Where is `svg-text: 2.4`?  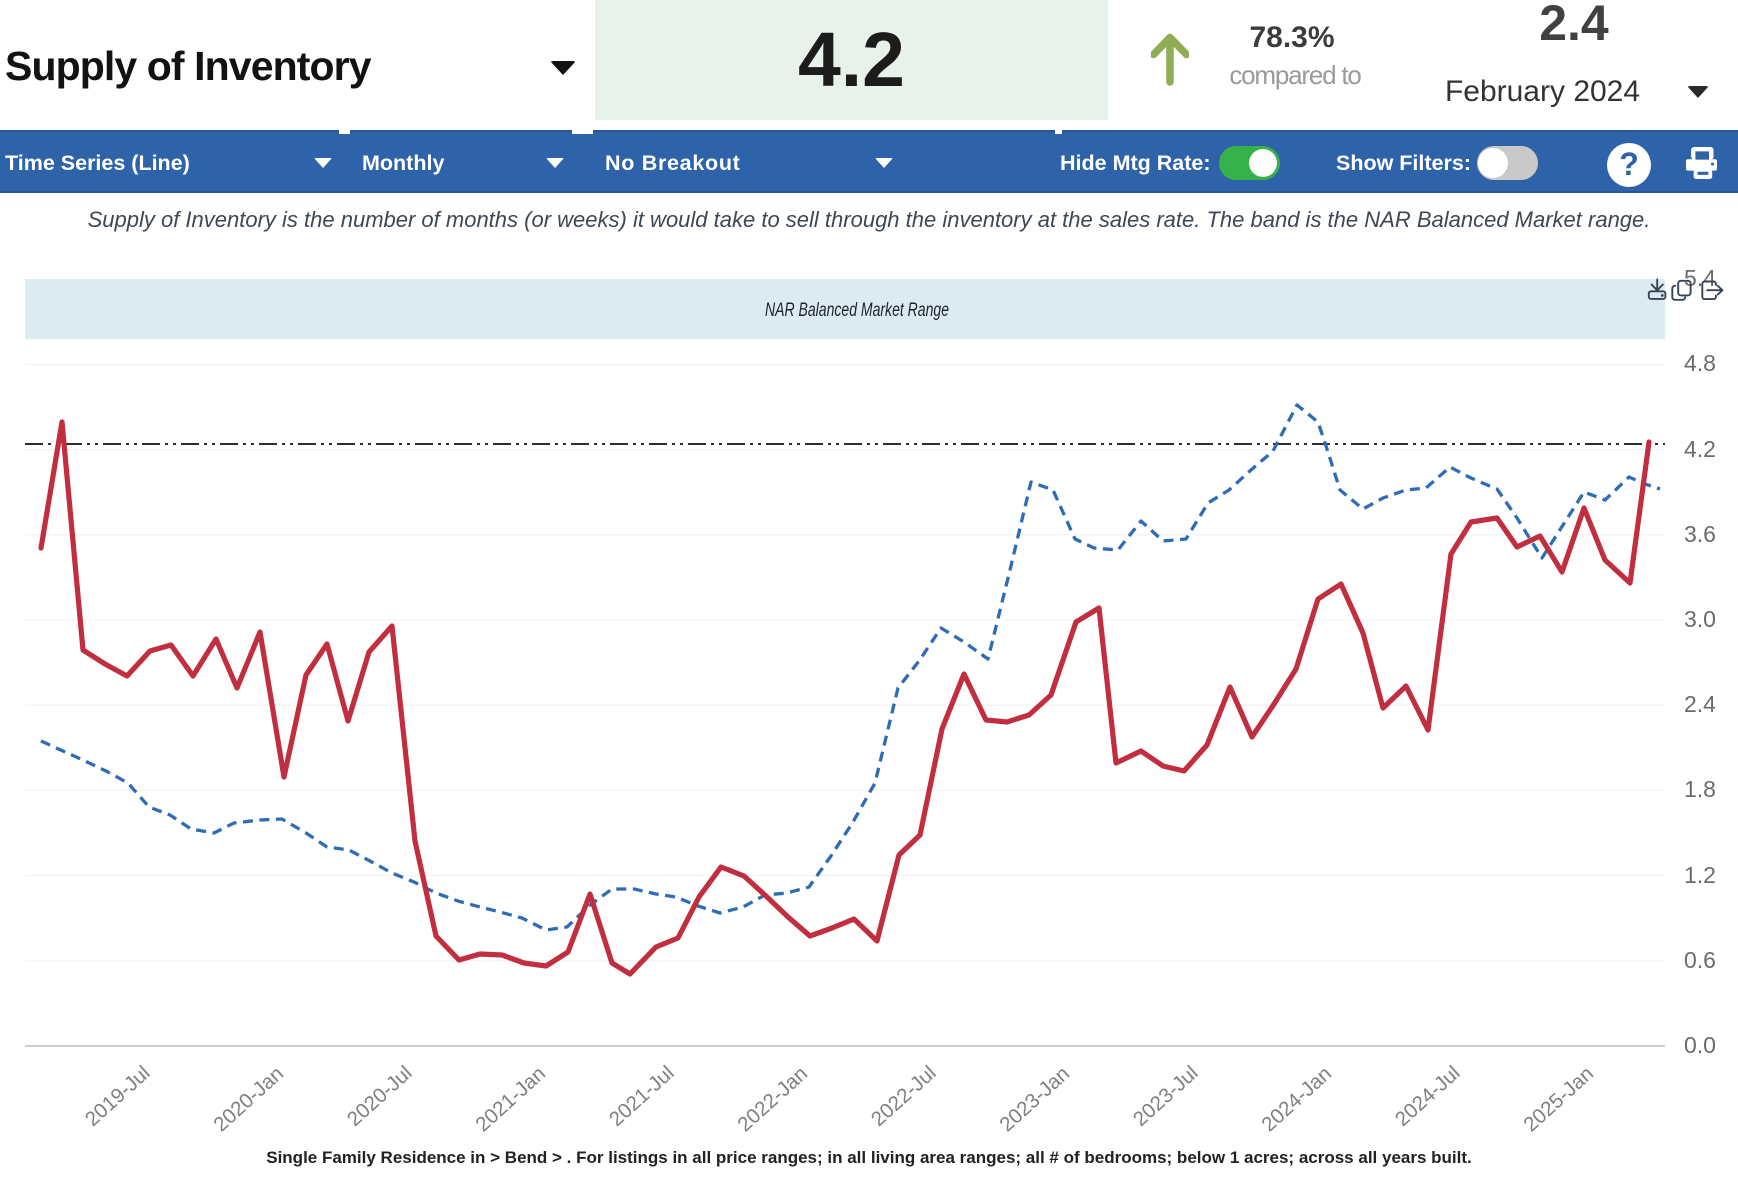
svg-text: 2.4 is located at coordinates (1700, 704).